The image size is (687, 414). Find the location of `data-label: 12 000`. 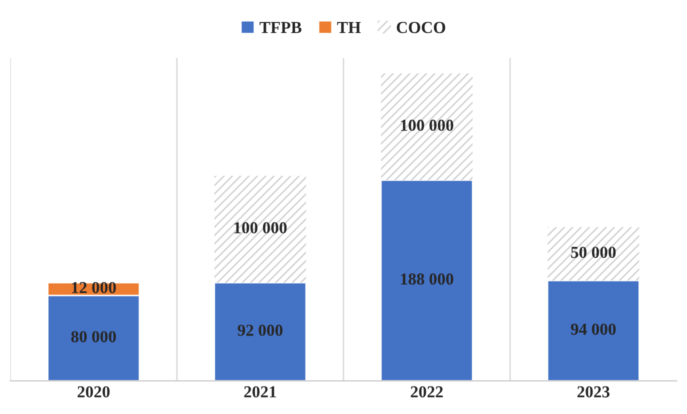

data-label: 12 000 is located at coordinates (94, 288).